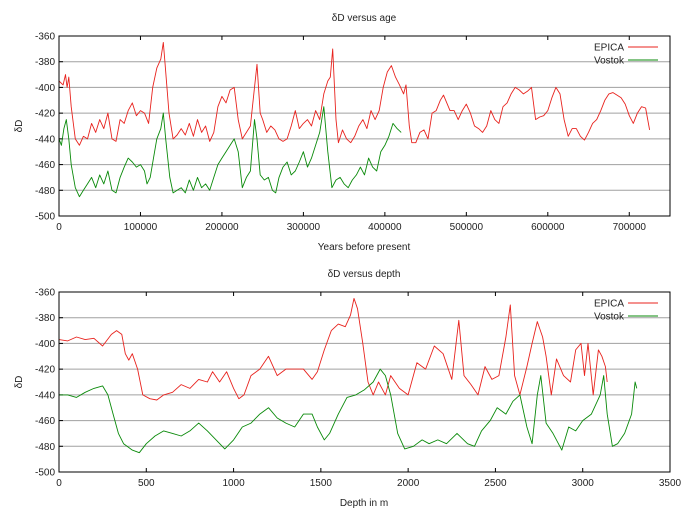 The image size is (683, 512). I want to click on x-tick-label: 2000, so click(408, 483).